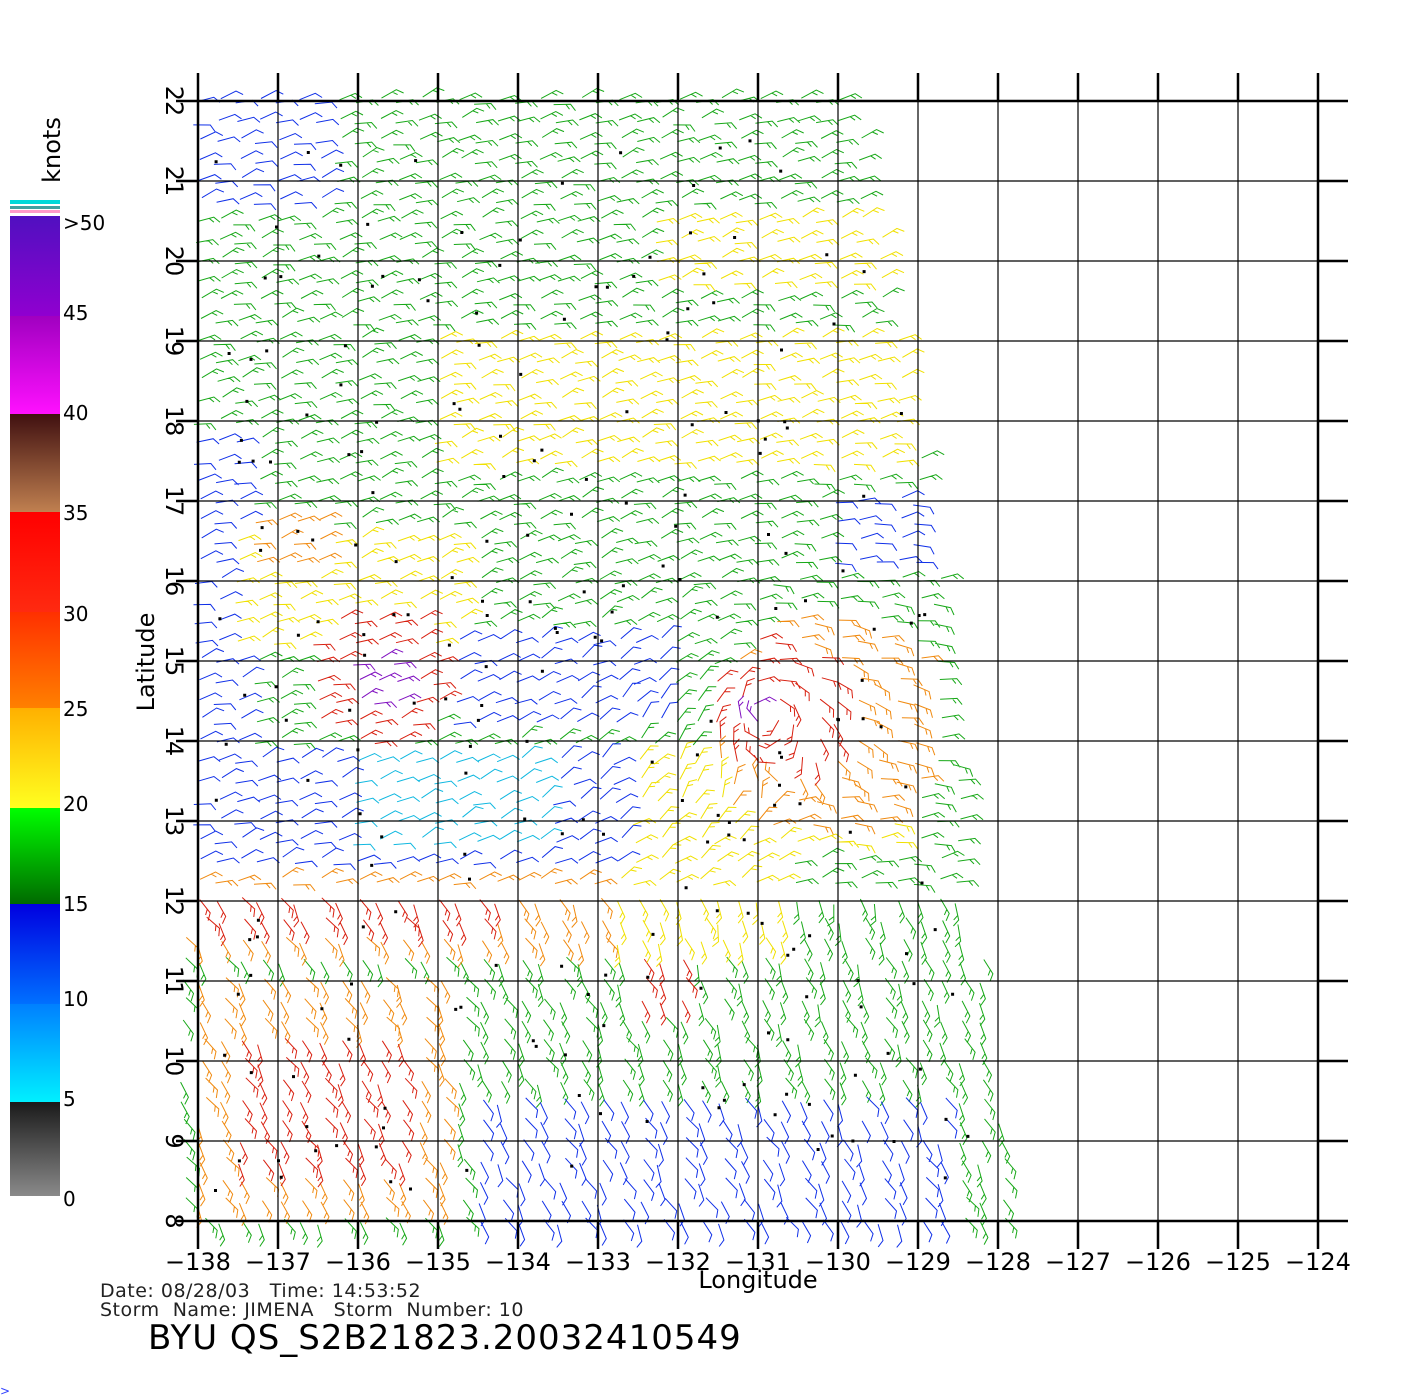  Describe the element at coordinates (69, 1199) in the screenshot. I see `legend-label: 0` at that location.